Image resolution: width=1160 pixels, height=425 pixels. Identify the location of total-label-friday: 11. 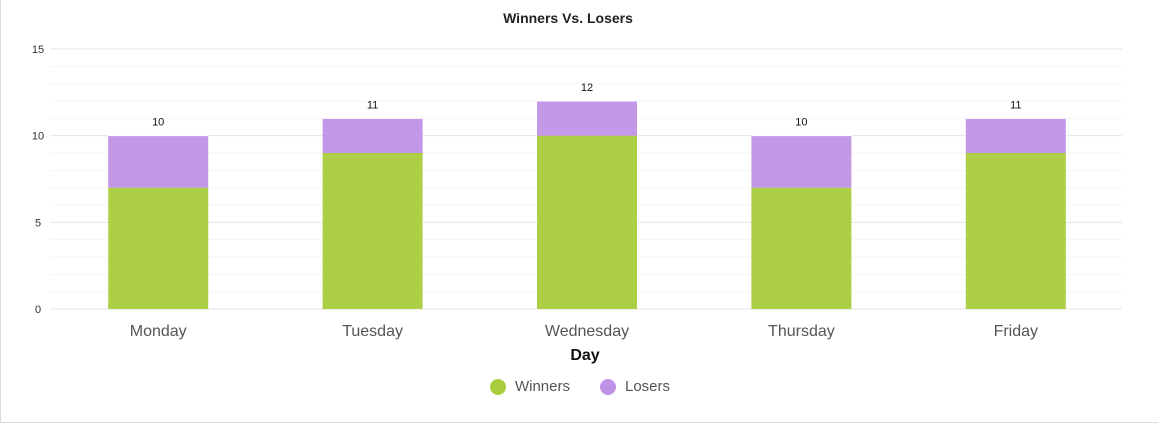
(1015, 105).